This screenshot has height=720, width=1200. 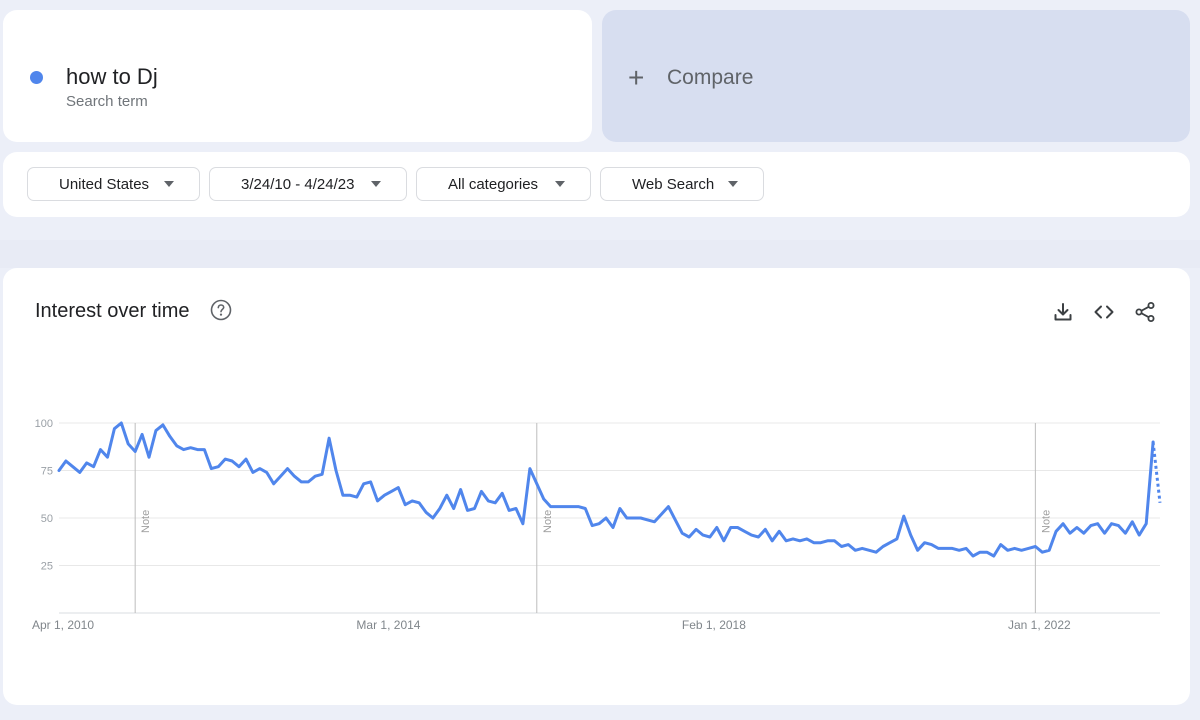 I want to click on category-select: All categories, so click(x=503, y=184).